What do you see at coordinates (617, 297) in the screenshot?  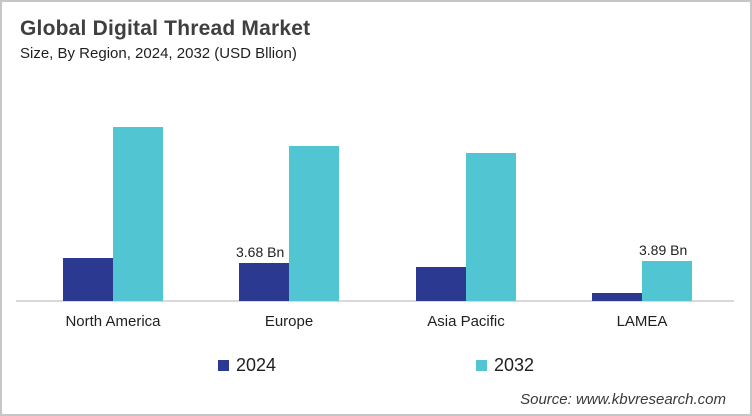 I see `bar-2024-lamea` at bounding box center [617, 297].